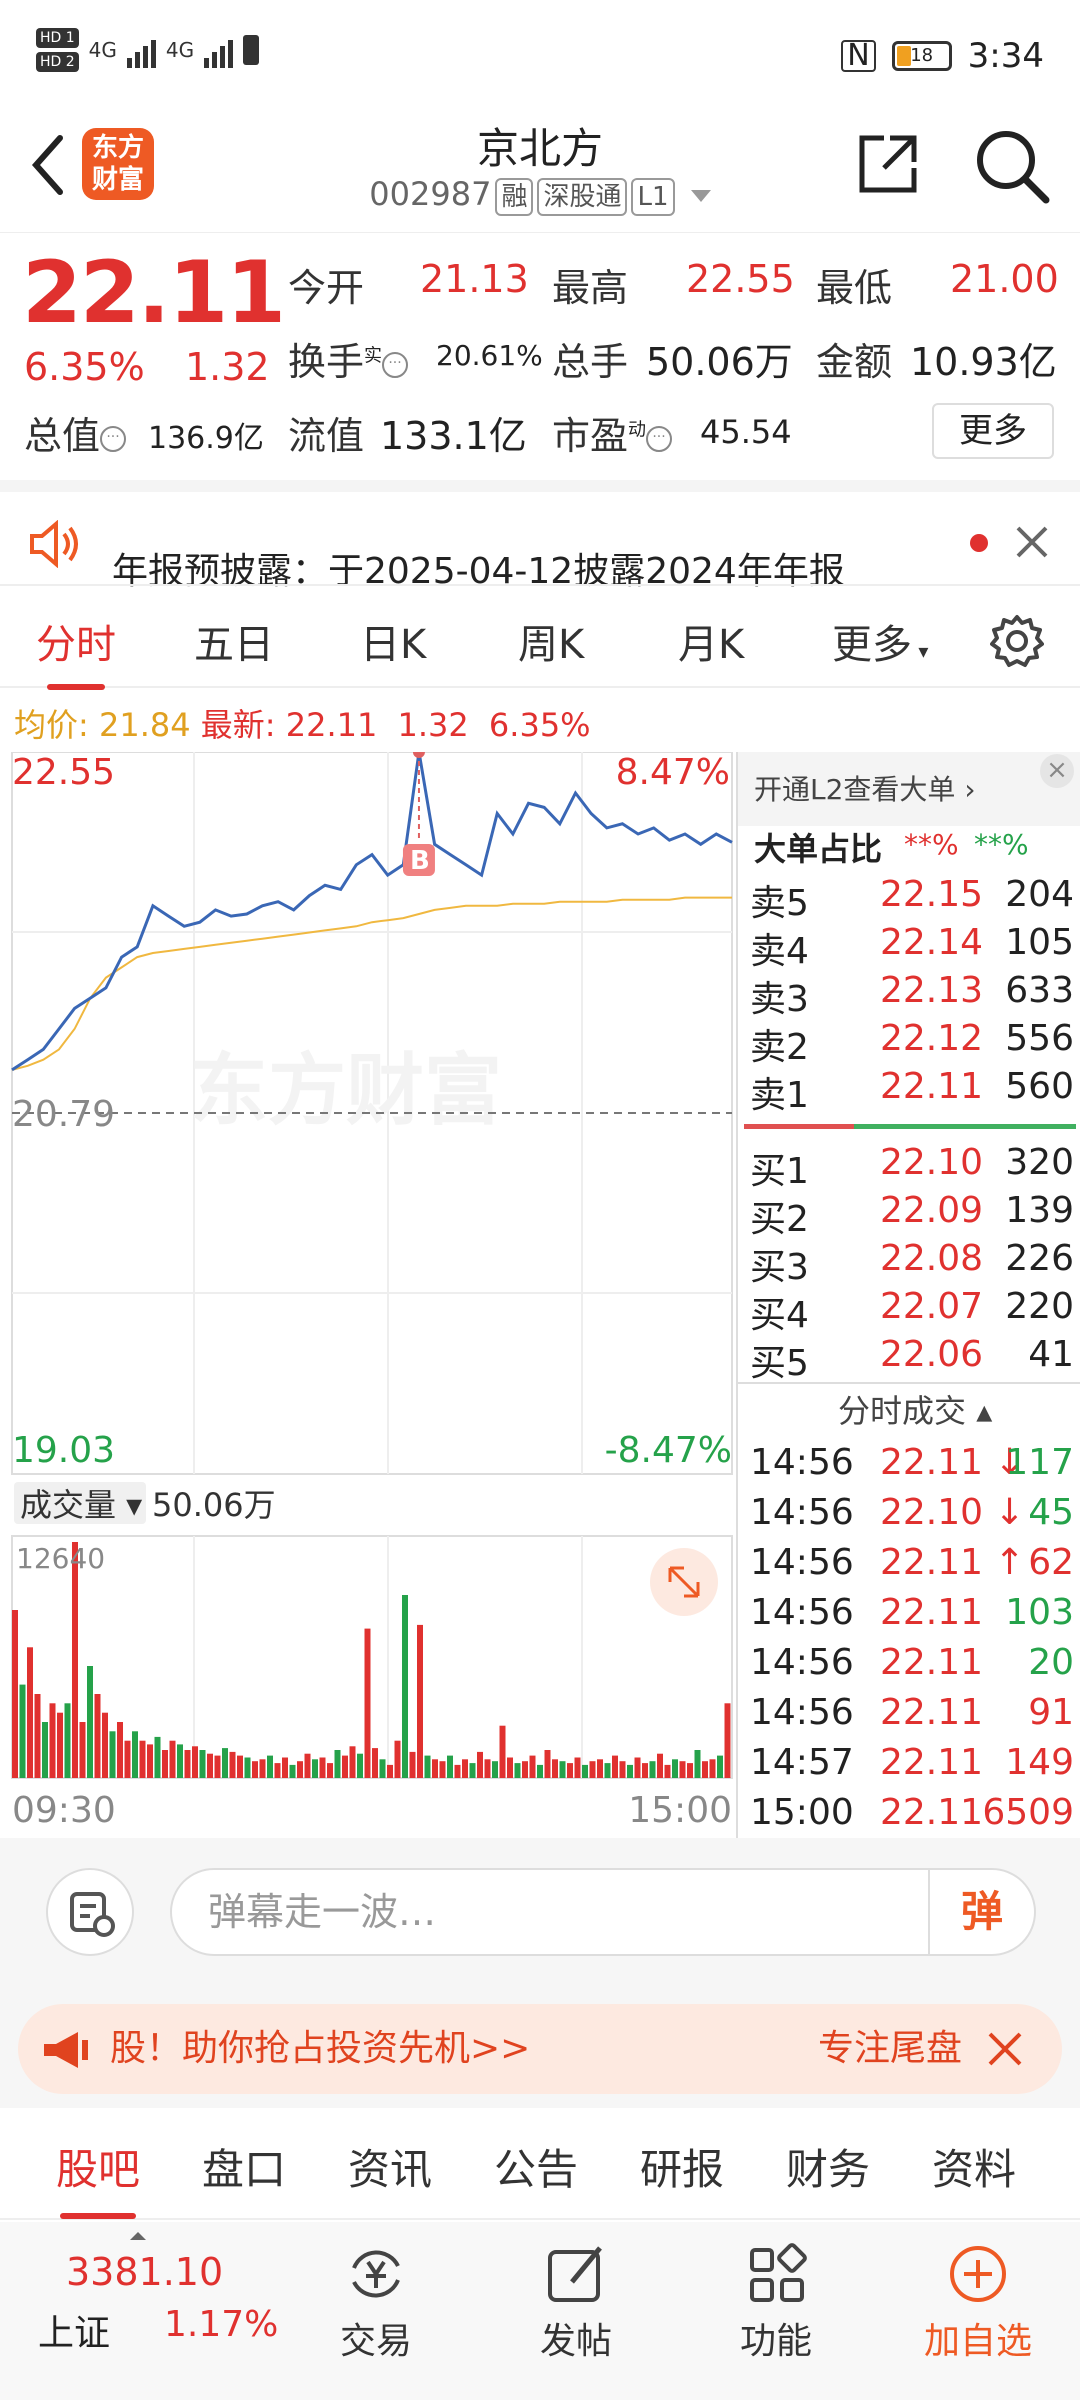 This screenshot has width=1080, height=2400. What do you see at coordinates (244, 2169) in the screenshot?
I see `tab-pankou: 盘口` at bounding box center [244, 2169].